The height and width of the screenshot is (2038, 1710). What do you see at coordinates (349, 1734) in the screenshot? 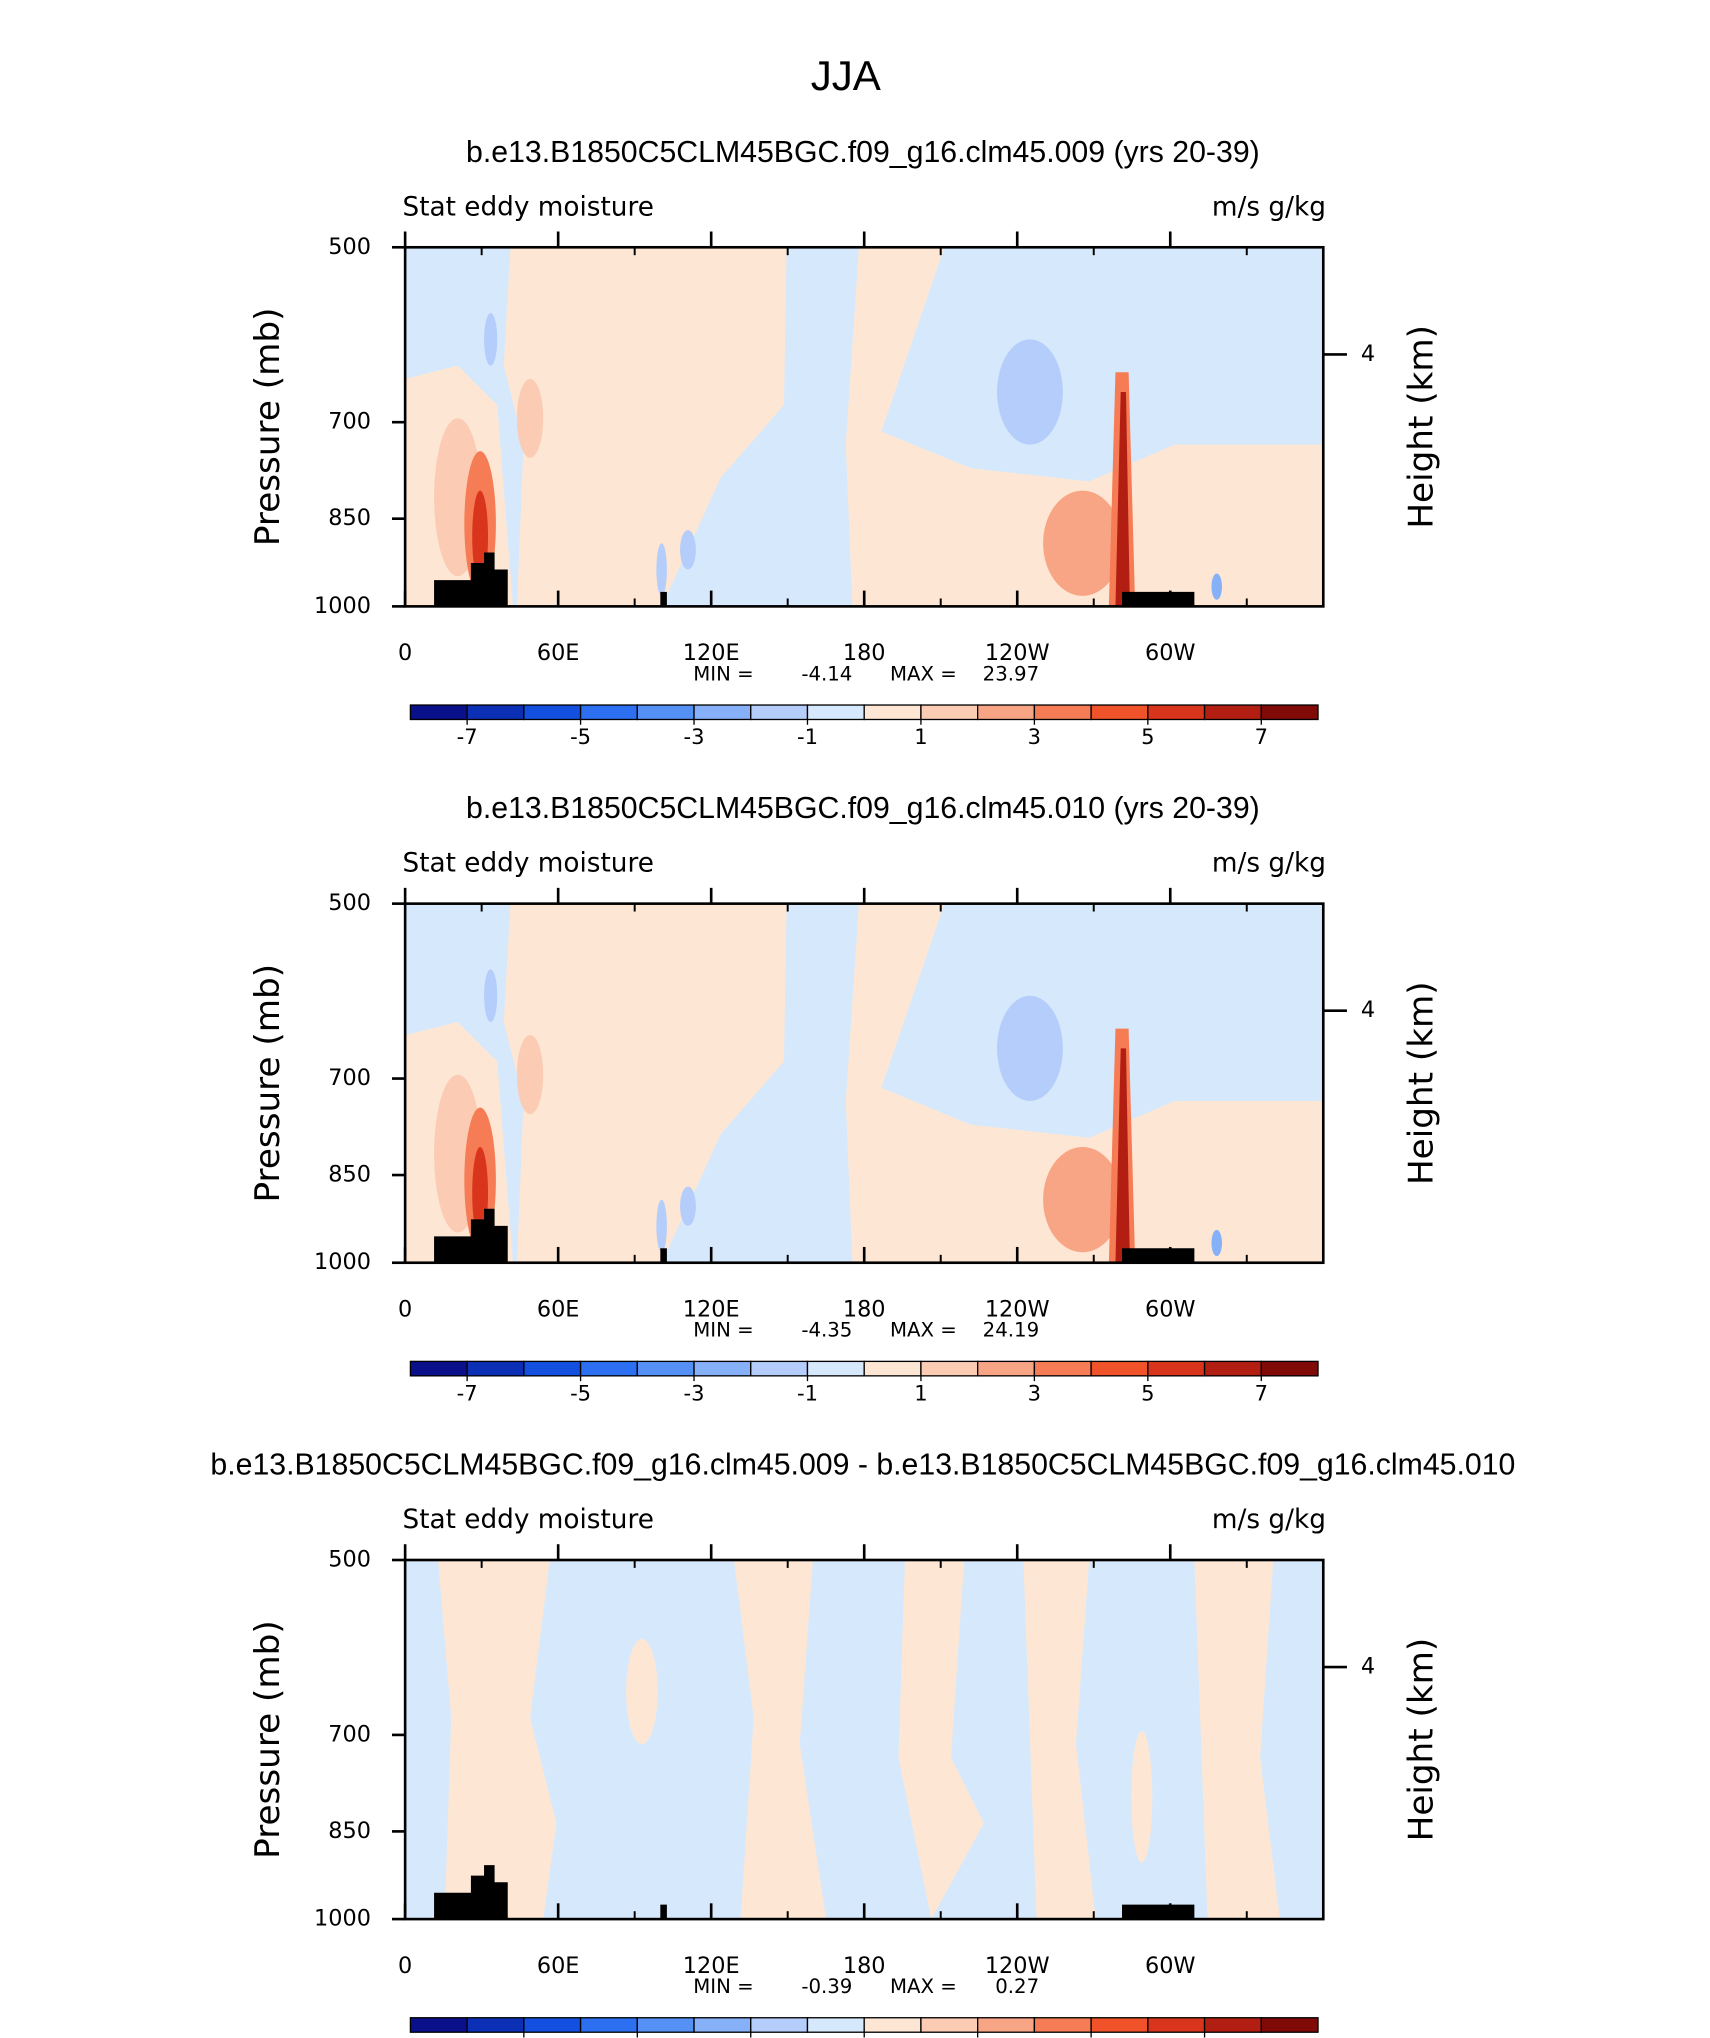
I see `y-tick-label: 700` at bounding box center [349, 1734].